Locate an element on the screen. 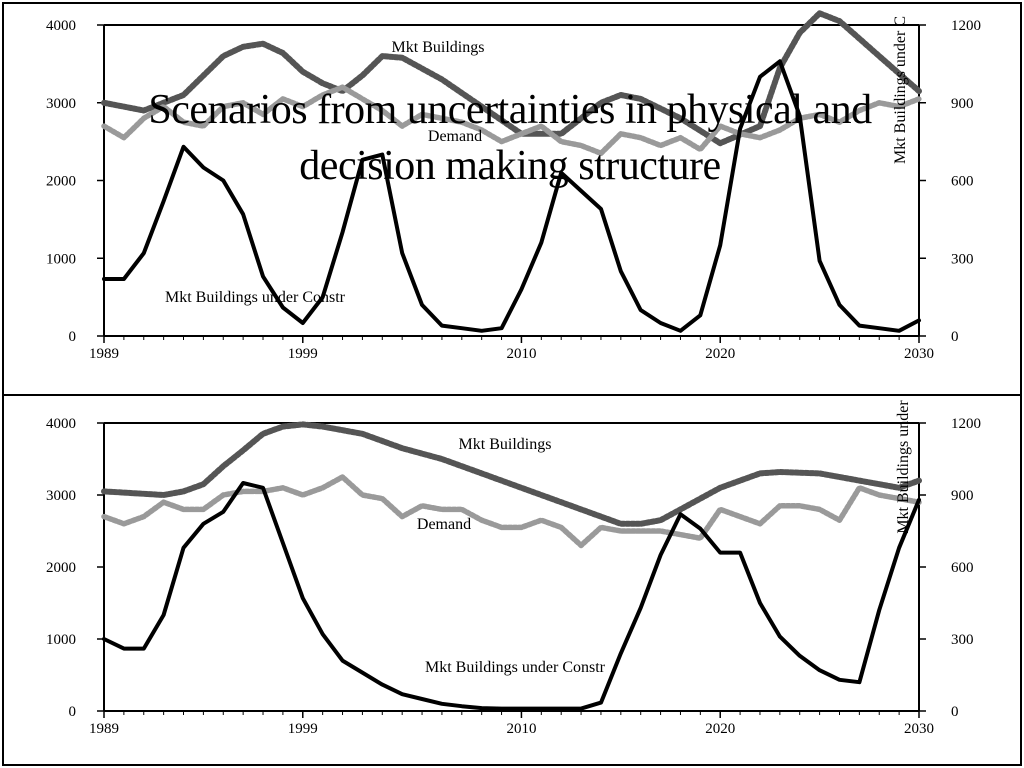 The height and width of the screenshot is (768, 1024). slide-title-line-2: decision making structure is located at coordinates (510, 166).